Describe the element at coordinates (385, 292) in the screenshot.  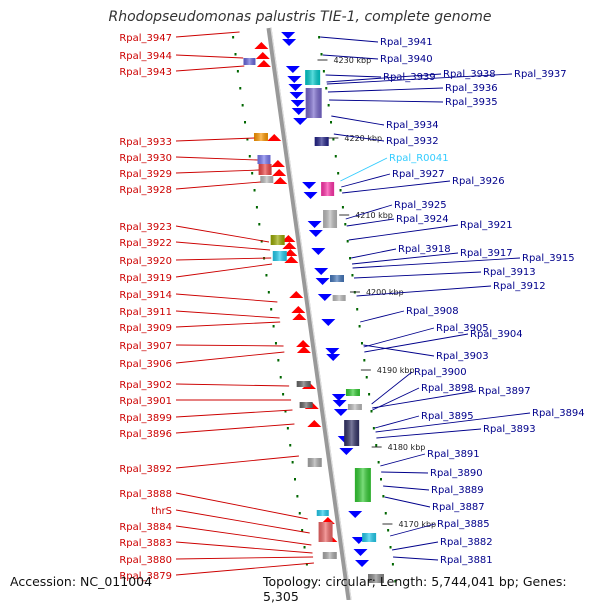
I see `kbp-marker-label: 4200 kbp` at that location.